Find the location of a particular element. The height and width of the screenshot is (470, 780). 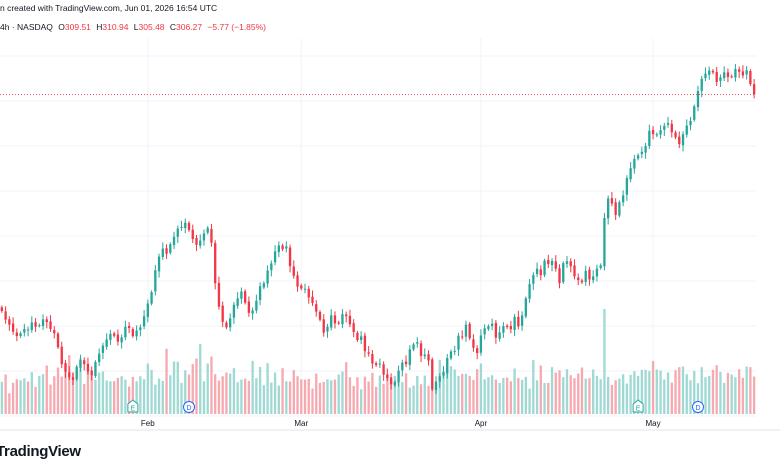

chart-footer: TradingView is located at coordinates (390, 450).